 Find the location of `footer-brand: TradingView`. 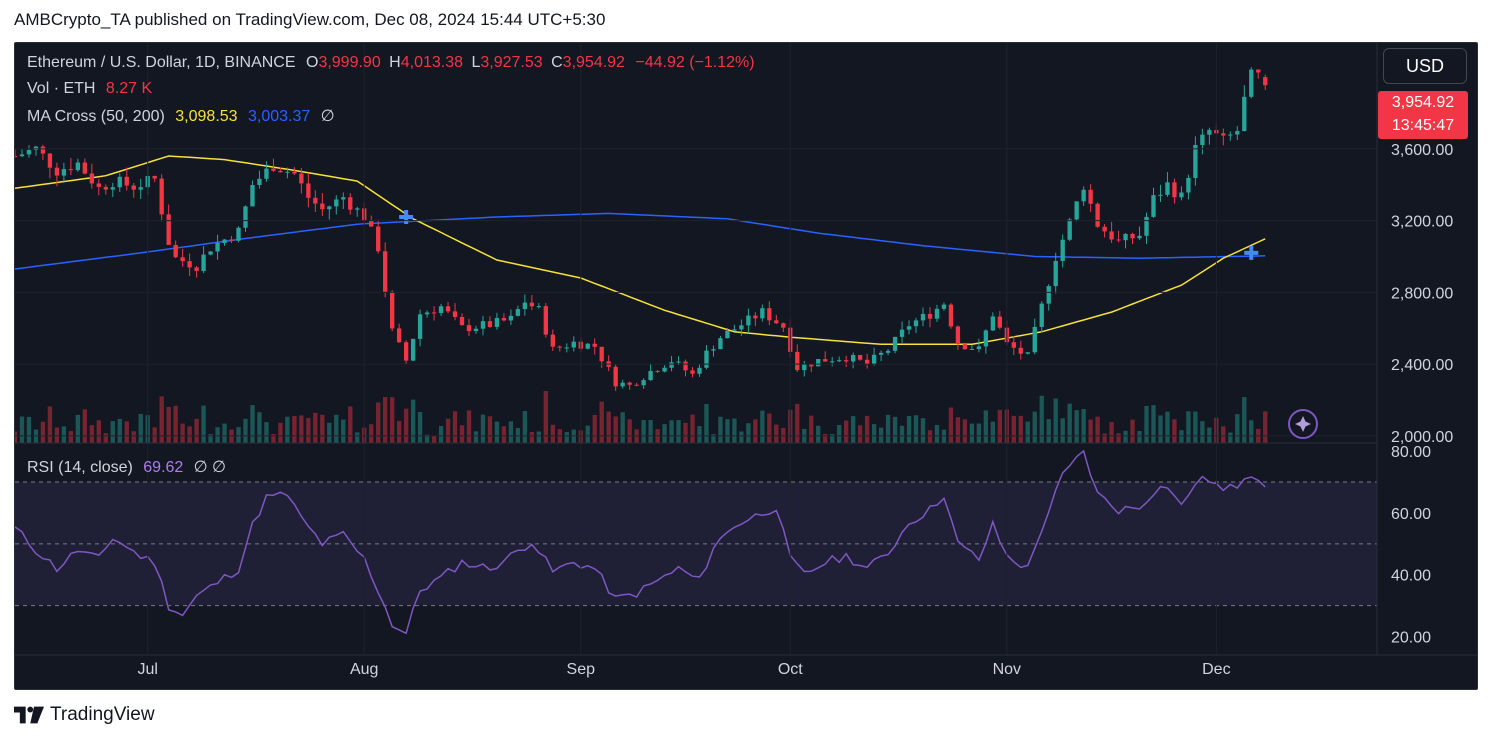

footer-brand: TradingView is located at coordinates (84, 715).